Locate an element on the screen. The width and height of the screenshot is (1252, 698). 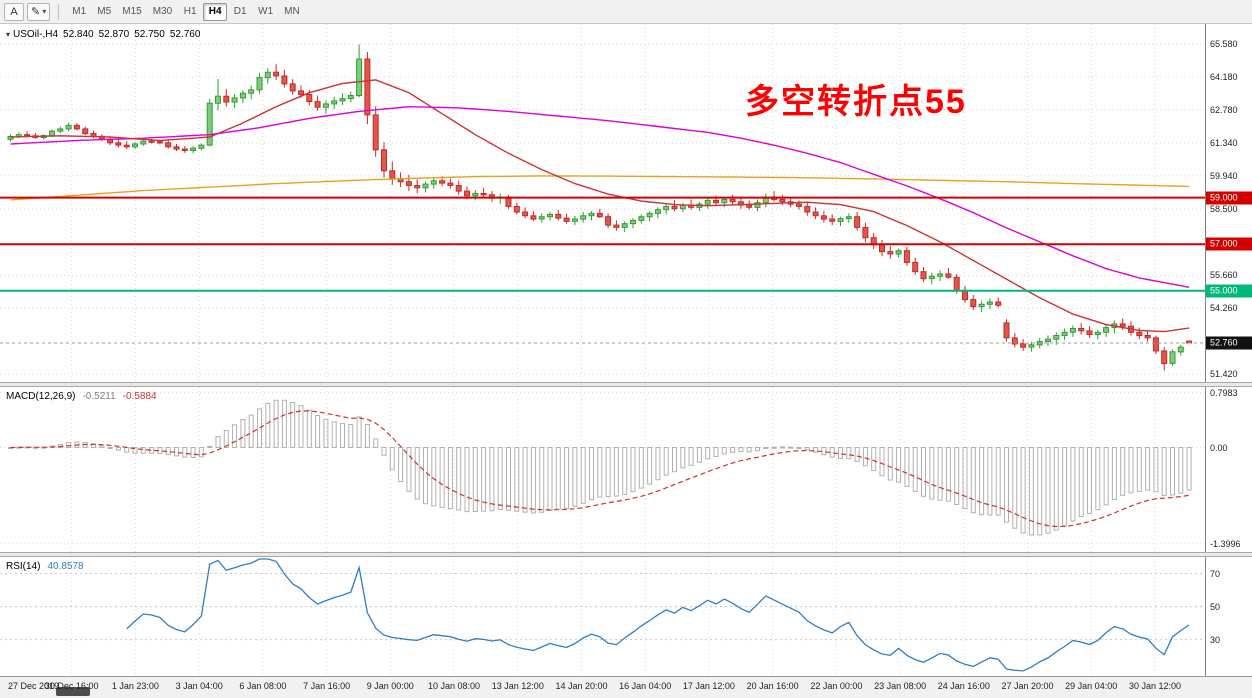
price-tag: 52.760 is located at coordinates (1229, 343).